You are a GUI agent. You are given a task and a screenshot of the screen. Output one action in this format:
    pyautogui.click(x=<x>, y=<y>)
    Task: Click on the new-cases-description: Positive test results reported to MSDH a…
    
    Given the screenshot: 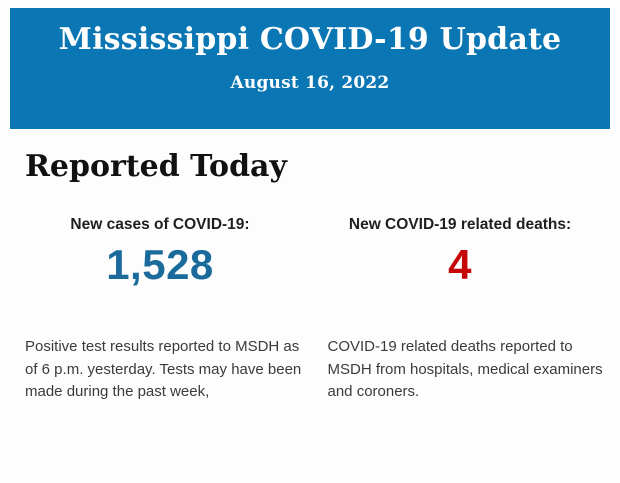 What is the action you would take?
    pyautogui.click(x=163, y=369)
    